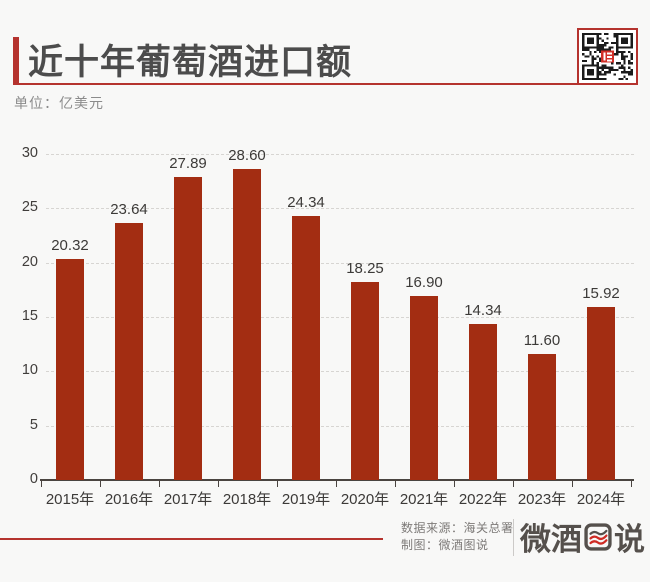 The width and height of the screenshot is (650, 582). Describe the element at coordinates (457, 537) in the screenshot. I see `credits: 数据来源：海关总署 制图：微酒图说` at that location.